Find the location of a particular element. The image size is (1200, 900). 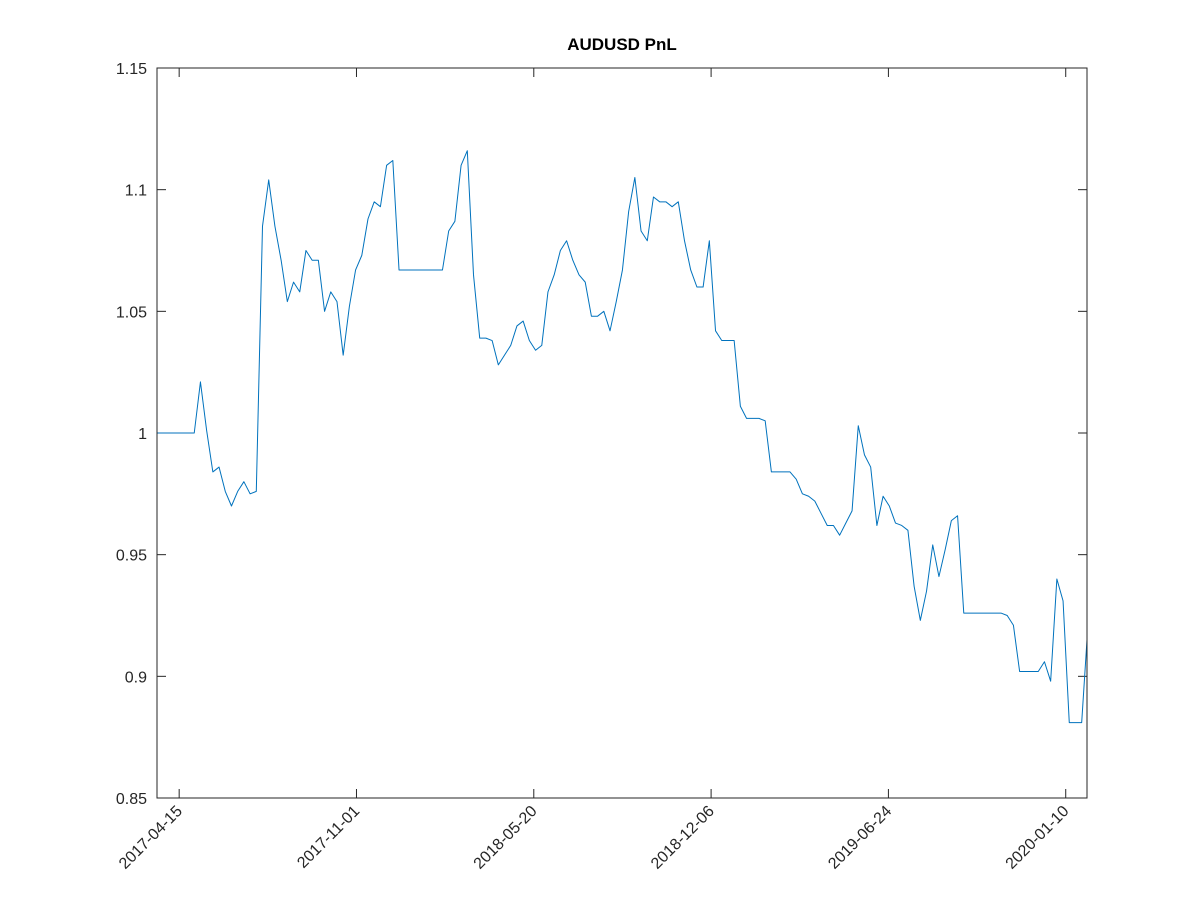

y-tick-label: 1.1 is located at coordinates (136, 191).